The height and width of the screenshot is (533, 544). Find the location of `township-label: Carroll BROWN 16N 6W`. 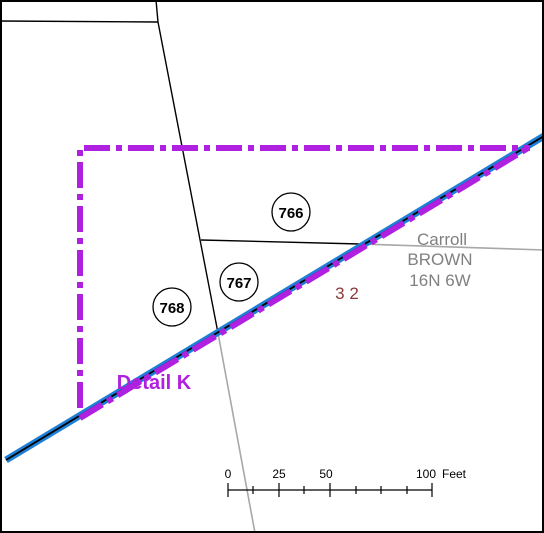

township-label: Carroll BROWN 16N 6W is located at coordinates (439, 260).